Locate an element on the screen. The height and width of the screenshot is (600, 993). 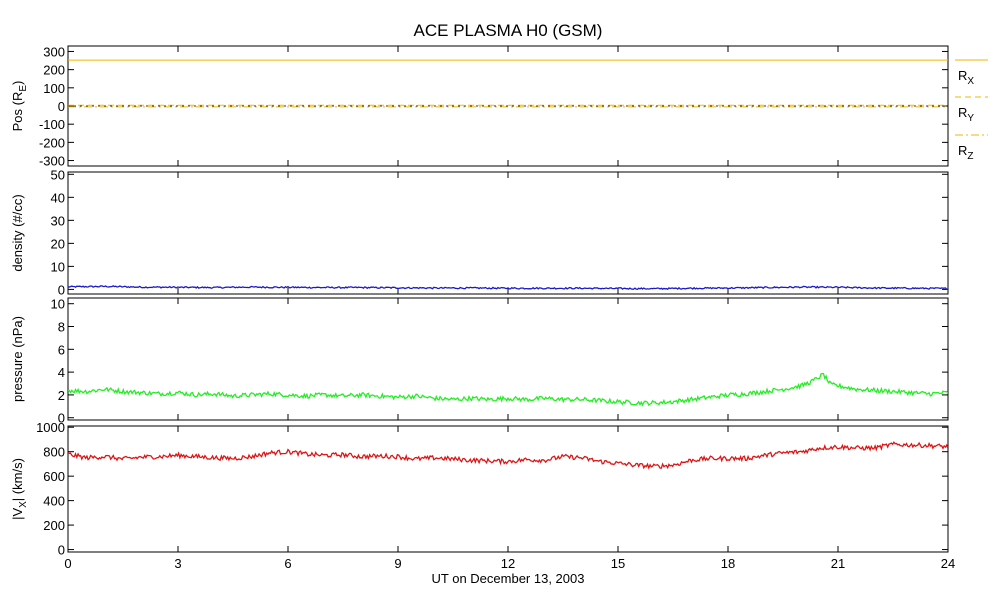
y-tick-label: 40 is located at coordinates (58, 197).